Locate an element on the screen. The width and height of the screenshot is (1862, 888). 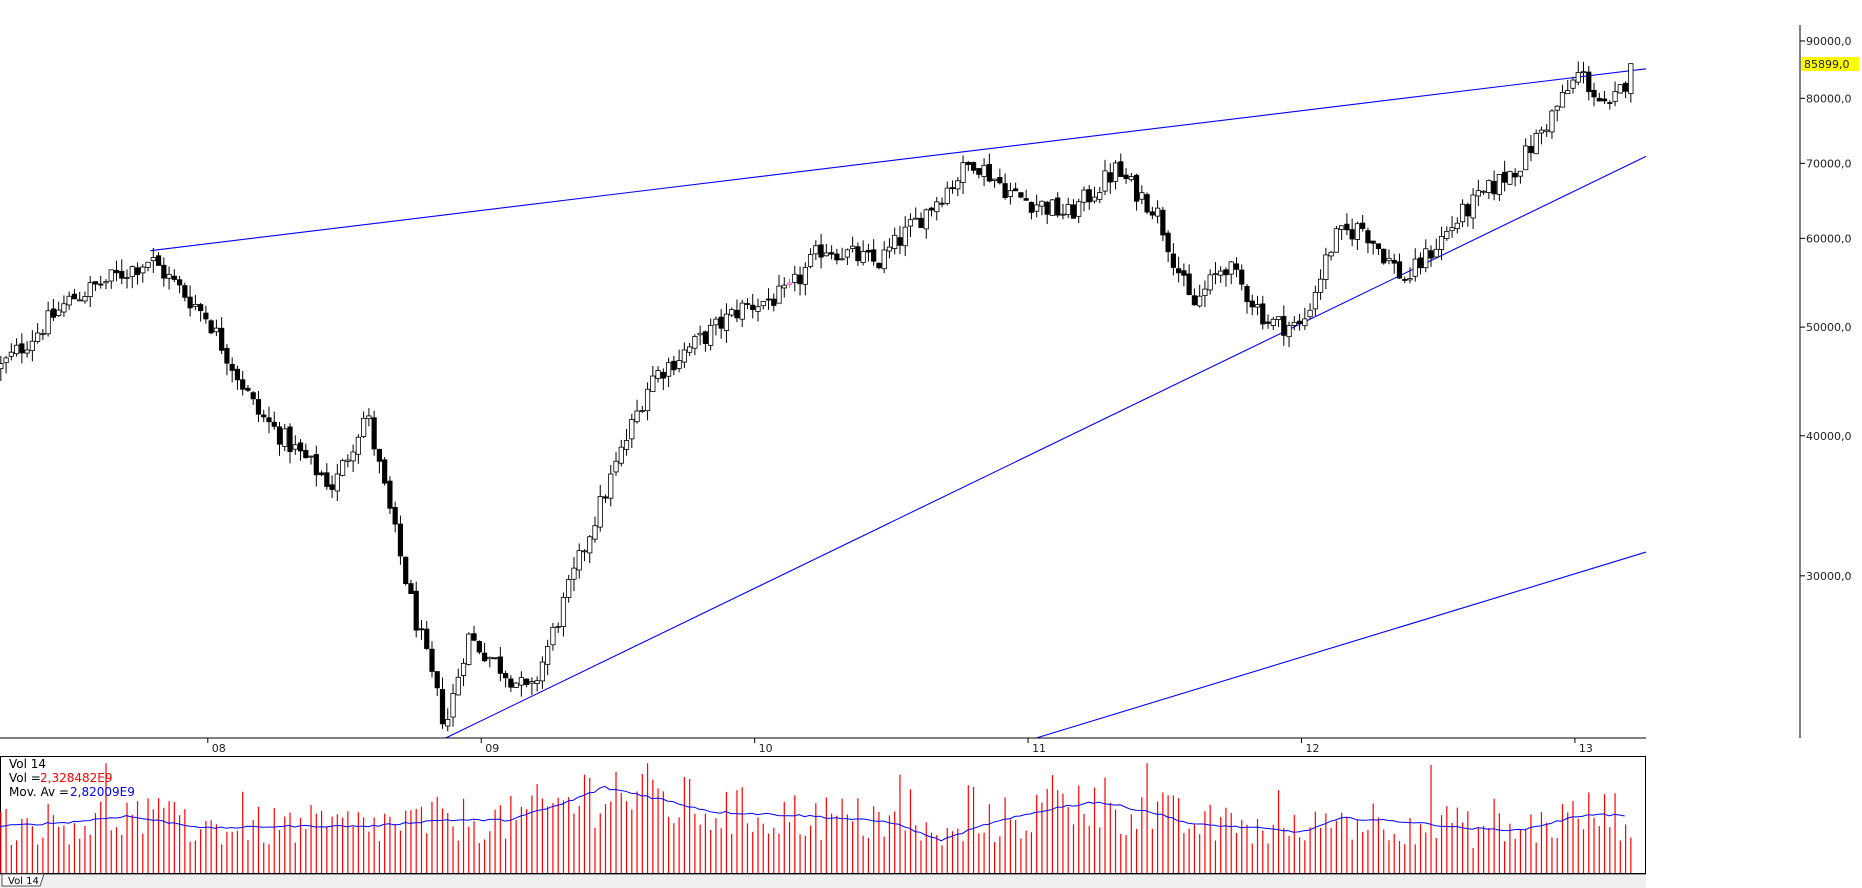
volume-legend-ma-label: Mov. Av = is located at coordinates (39, 792).